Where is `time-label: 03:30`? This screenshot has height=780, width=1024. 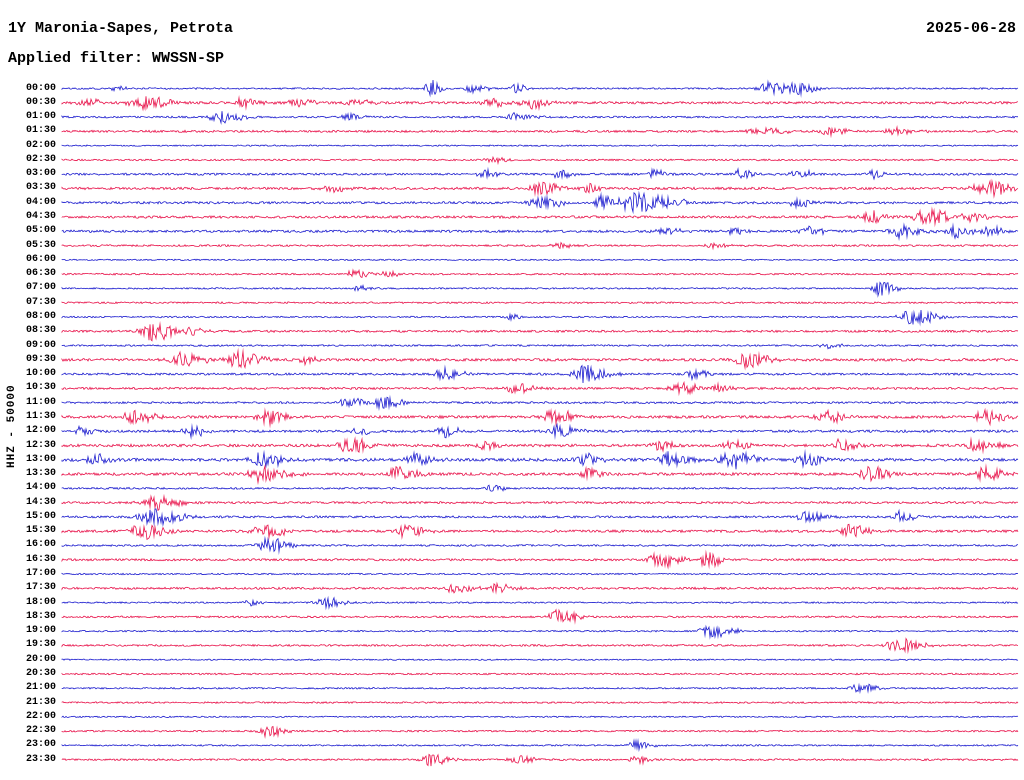
time-label: 03:30 is located at coordinates (40, 188).